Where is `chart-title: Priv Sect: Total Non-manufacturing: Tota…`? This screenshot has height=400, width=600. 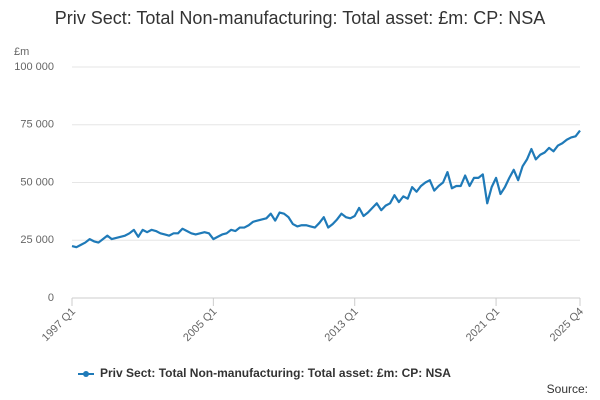 chart-title: Priv Sect: Total Non-manufacturing: Tota… is located at coordinates (300, 18).